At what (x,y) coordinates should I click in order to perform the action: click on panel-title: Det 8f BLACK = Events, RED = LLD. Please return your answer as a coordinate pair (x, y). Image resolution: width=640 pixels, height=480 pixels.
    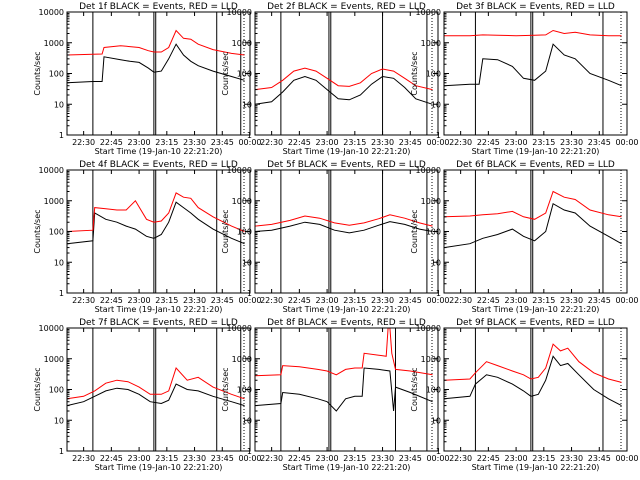
    Looking at the image, I should click on (346, 323).